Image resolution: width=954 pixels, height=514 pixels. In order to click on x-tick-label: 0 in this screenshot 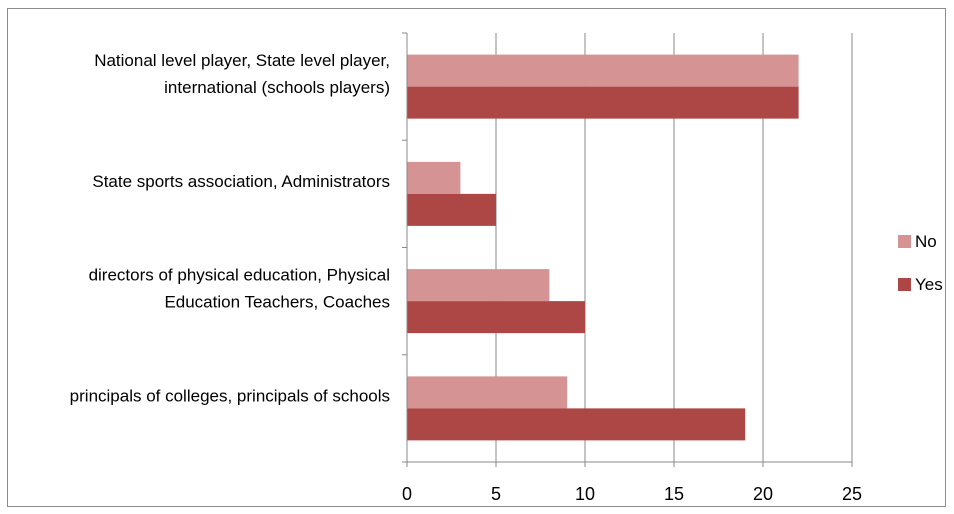, I will do `click(407, 494)`.